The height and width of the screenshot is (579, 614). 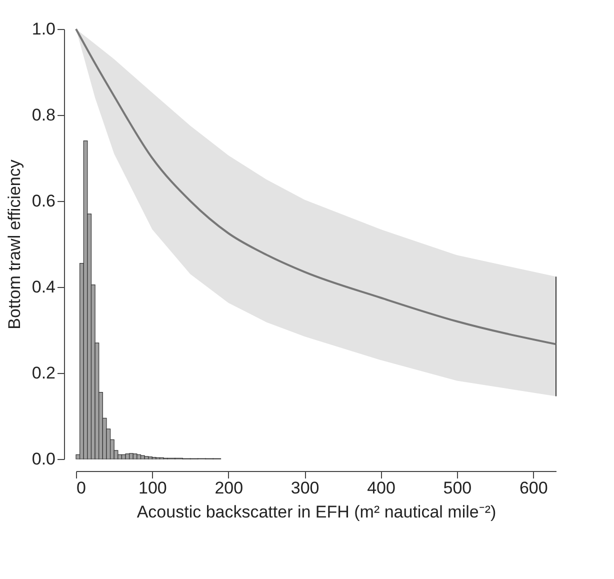 What do you see at coordinates (533, 488) in the screenshot?
I see `x-tick-label: 600` at bounding box center [533, 488].